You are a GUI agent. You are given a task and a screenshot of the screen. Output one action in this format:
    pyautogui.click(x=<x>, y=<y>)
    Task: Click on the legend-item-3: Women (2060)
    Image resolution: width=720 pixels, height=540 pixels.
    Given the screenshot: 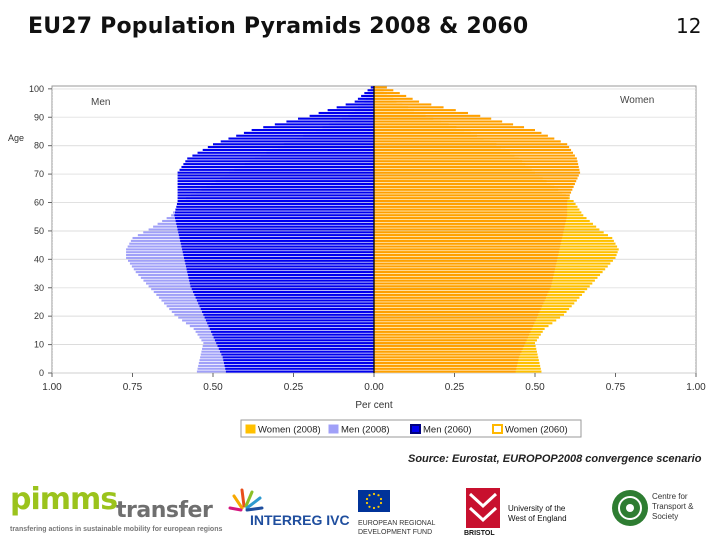 What is the action you would take?
    pyautogui.click(x=530, y=430)
    